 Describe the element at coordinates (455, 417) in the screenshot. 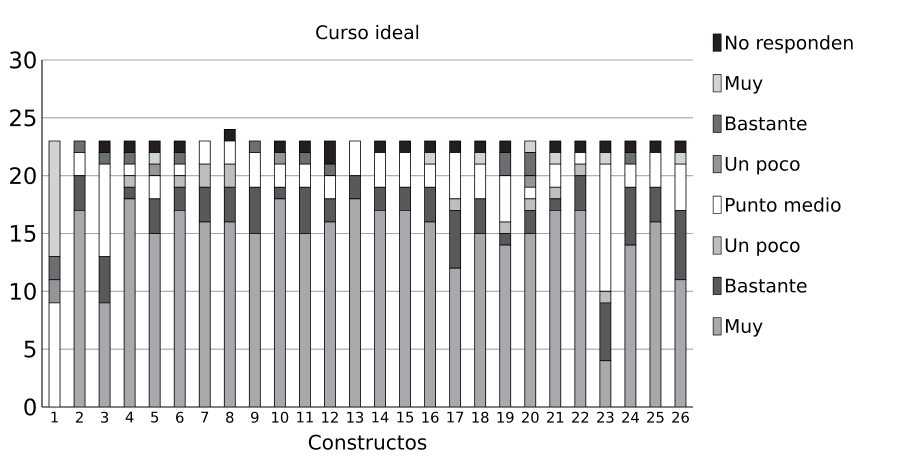

I see `x-tick-label: 17` at that location.